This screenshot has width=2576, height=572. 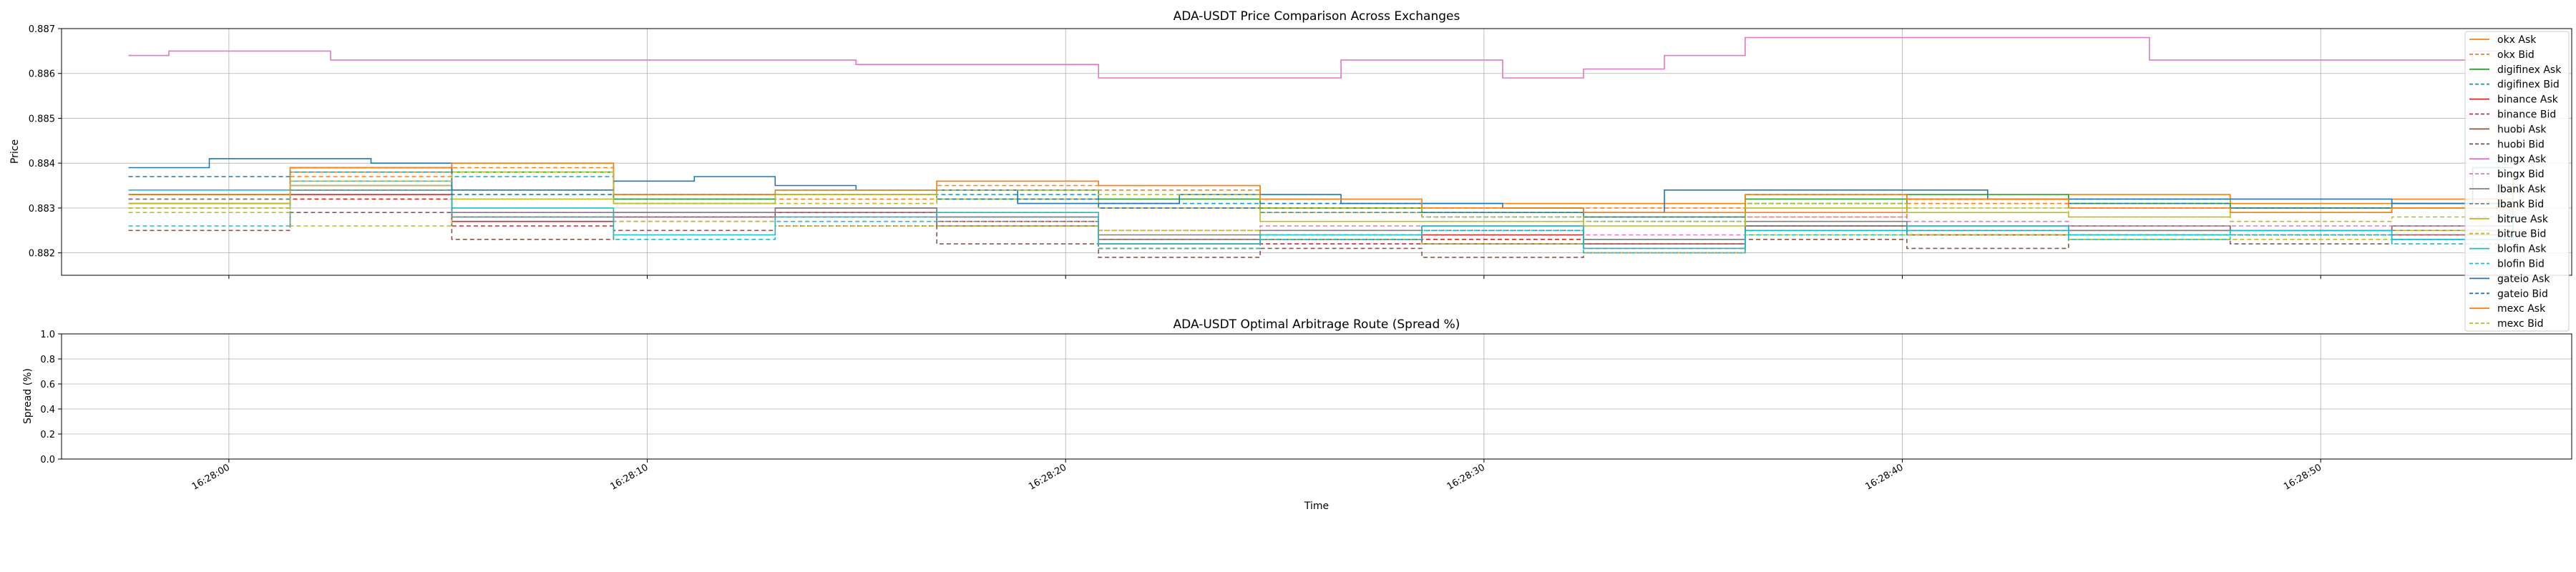 I want to click on legend-entry: binance Ask, so click(x=2528, y=100).